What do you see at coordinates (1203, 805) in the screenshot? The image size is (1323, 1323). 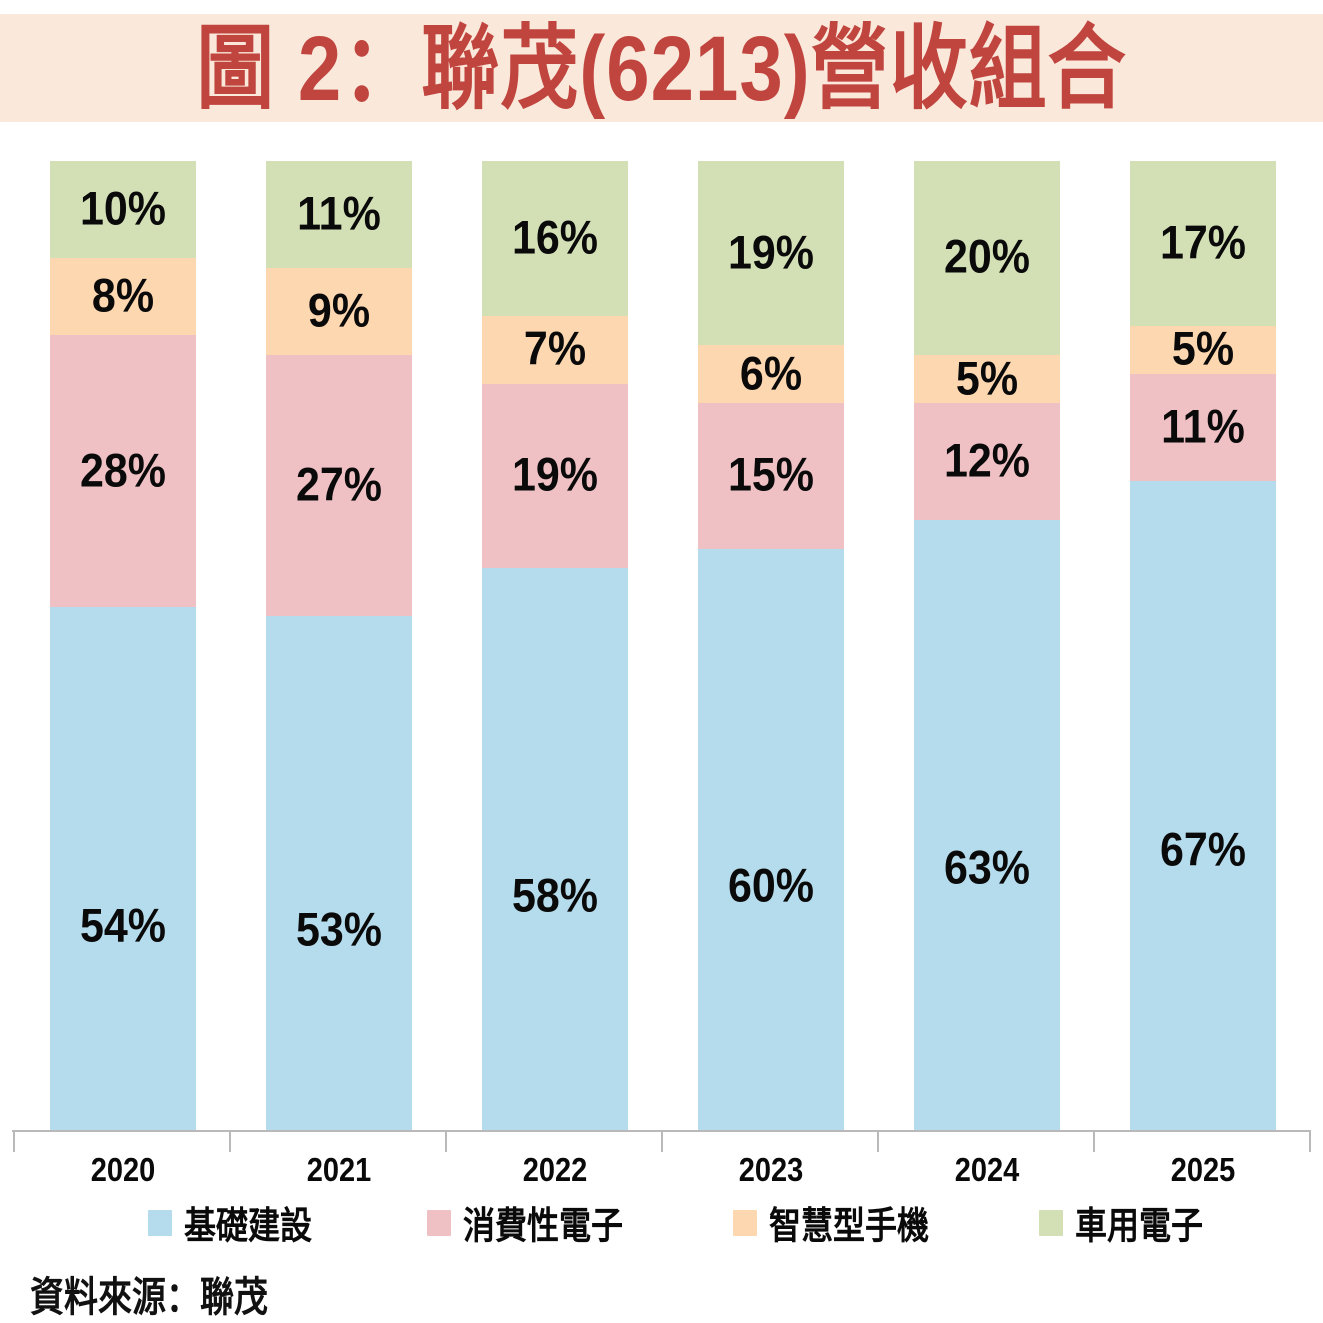 I see `segment-base-2025: 67%` at bounding box center [1203, 805].